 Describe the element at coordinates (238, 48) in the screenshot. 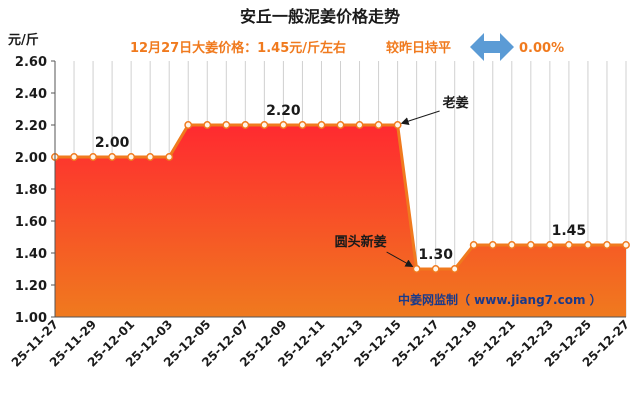

I see `price-text: 12月27日大姜价格：1.45元/斤左右` at that location.